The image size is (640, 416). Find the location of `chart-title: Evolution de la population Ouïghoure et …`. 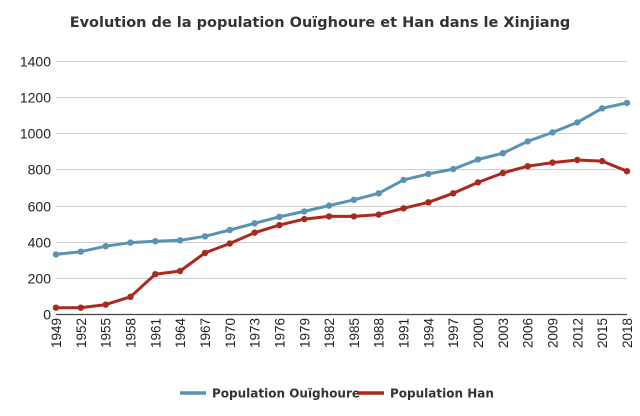

chart-title: Evolution de la population Ouïghoure et … is located at coordinates (320, 23).